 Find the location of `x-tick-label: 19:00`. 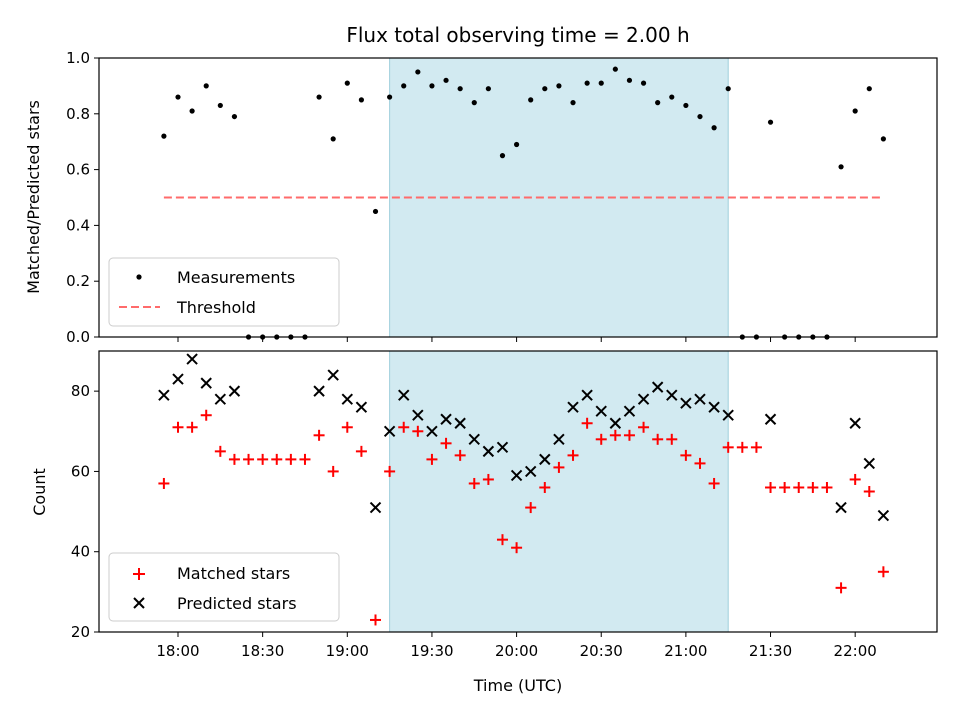

x-tick-label: 19:00 is located at coordinates (347, 651).